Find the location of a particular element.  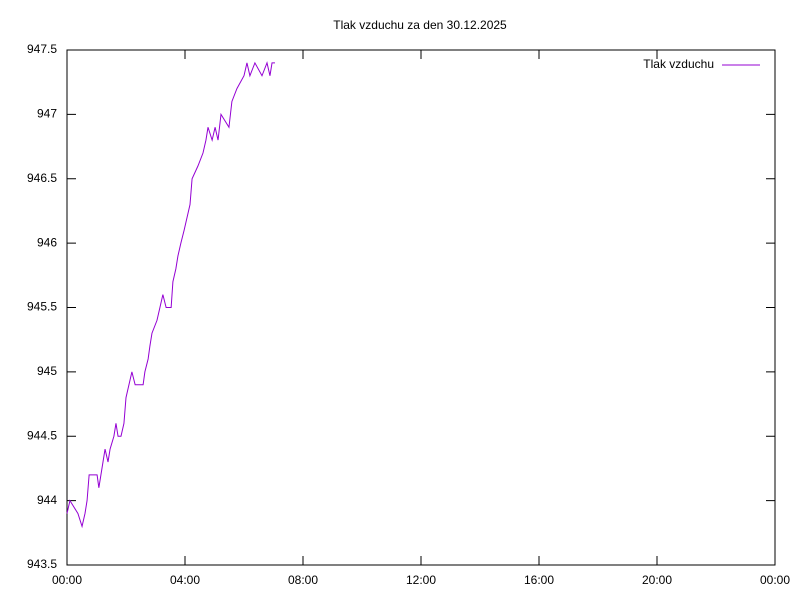

y-tick-label: 944 is located at coordinates (47, 500).